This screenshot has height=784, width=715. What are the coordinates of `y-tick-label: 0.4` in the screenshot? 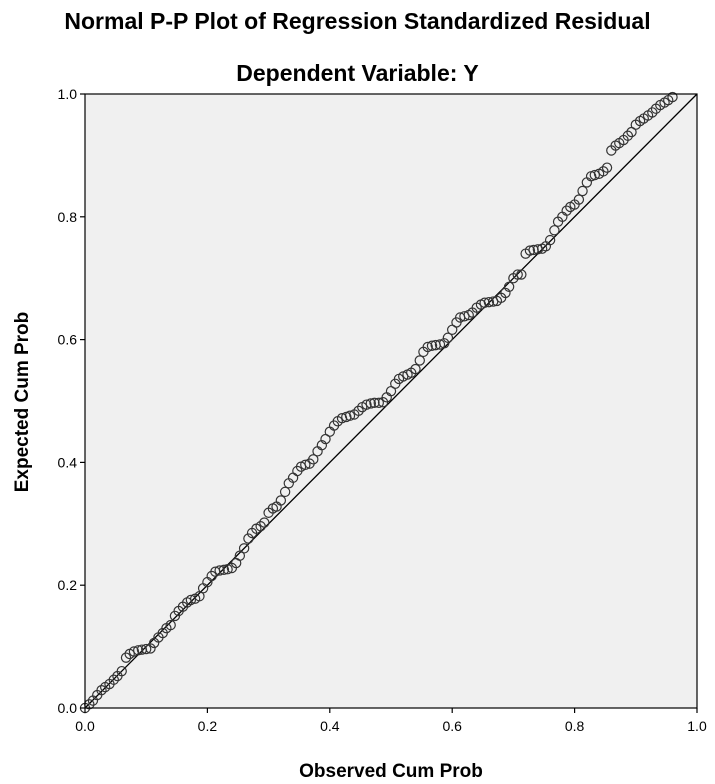 It's located at (68, 462).